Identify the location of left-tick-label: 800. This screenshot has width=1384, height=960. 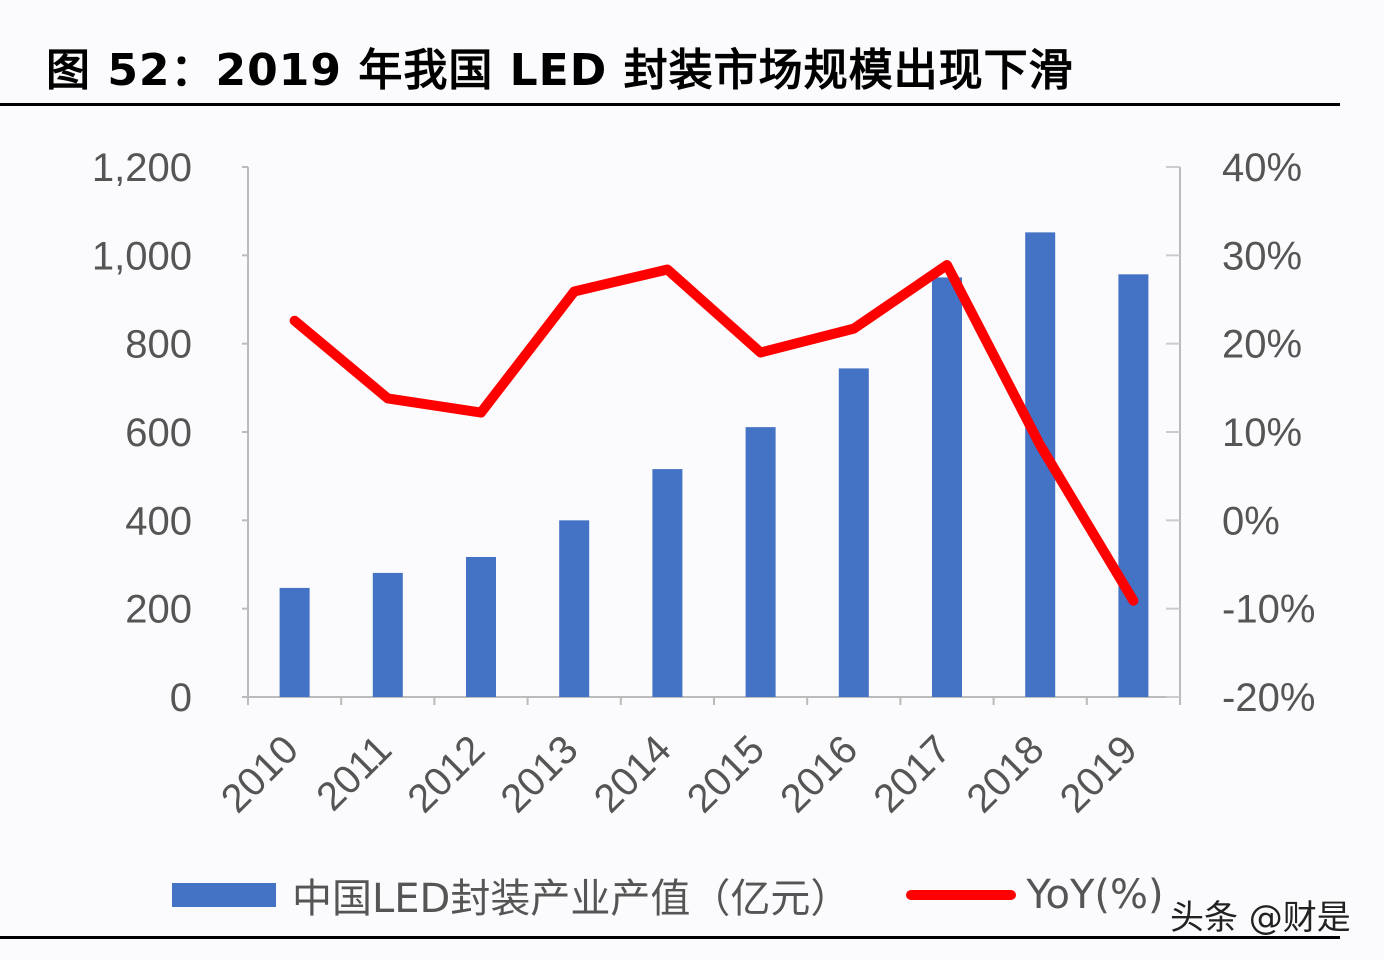
(158, 345).